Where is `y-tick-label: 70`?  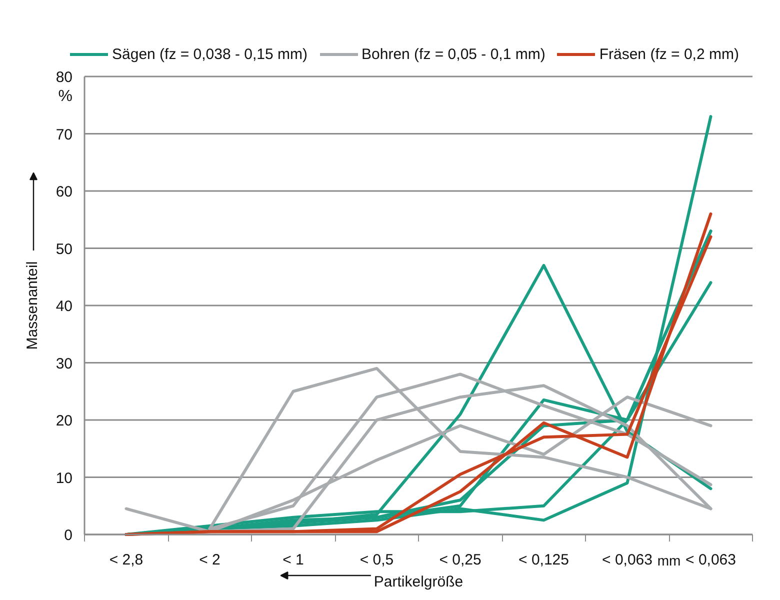 y-tick-label: 70 is located at coordinates (64, 135).